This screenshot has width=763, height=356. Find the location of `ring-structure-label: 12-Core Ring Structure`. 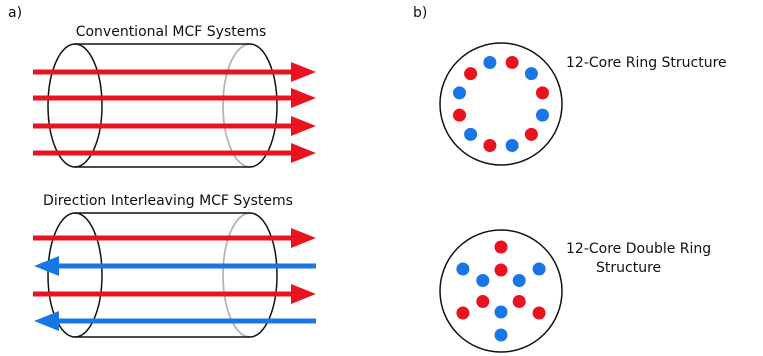

ring-structure-label: 12-Core Ring Structure is located at coordinates (646, 63).